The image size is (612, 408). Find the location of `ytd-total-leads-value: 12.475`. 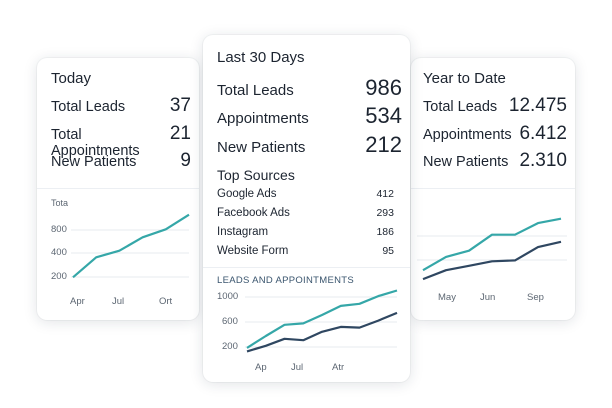

ytd-total-leads-value: 12.475 is located at coordinates (537, 105).